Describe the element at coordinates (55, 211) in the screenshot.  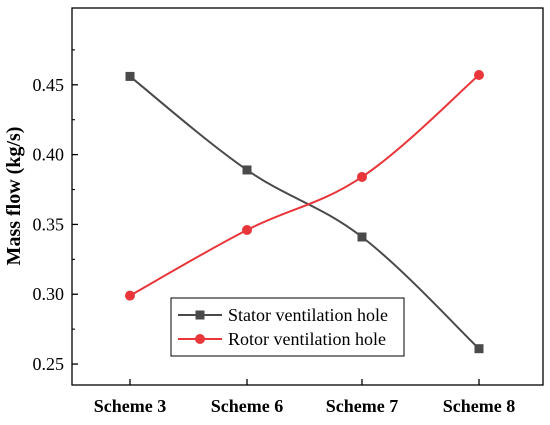
I see `y-axis: 0.25 0.30 0.35 0.40 0.45` at that location.